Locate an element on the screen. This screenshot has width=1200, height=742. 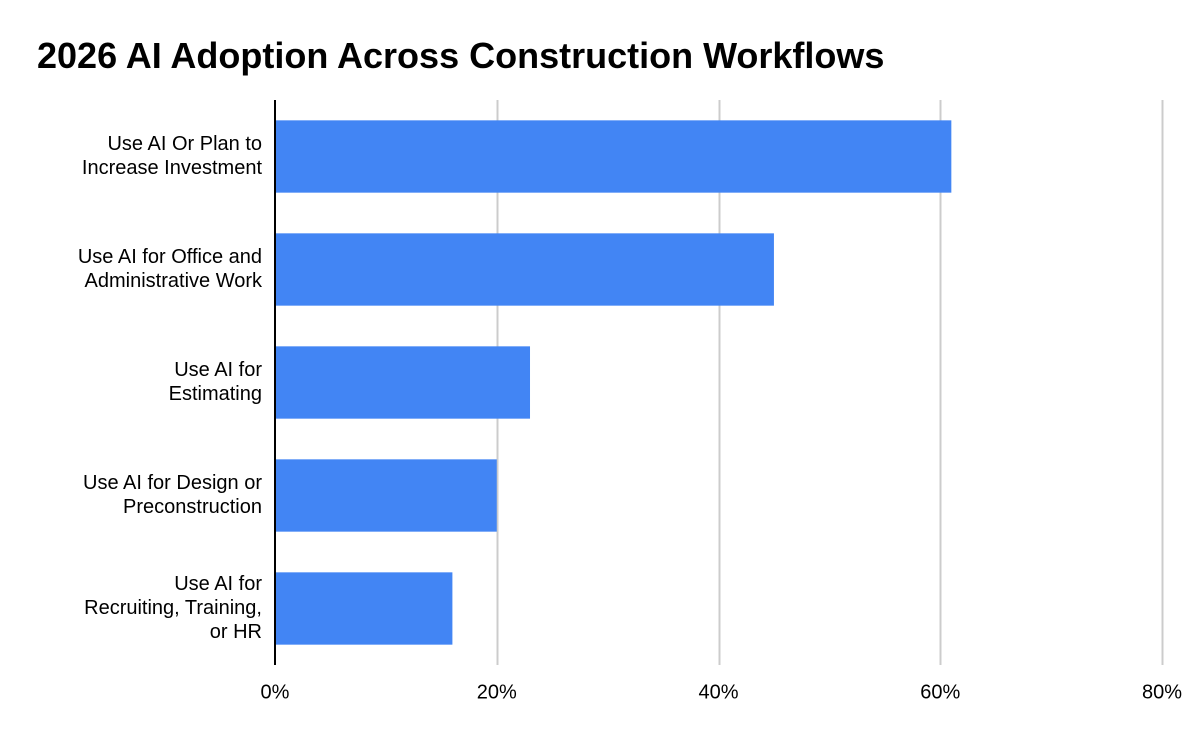
x-tick-label-40: 40% is located at coordinates (718, 692).